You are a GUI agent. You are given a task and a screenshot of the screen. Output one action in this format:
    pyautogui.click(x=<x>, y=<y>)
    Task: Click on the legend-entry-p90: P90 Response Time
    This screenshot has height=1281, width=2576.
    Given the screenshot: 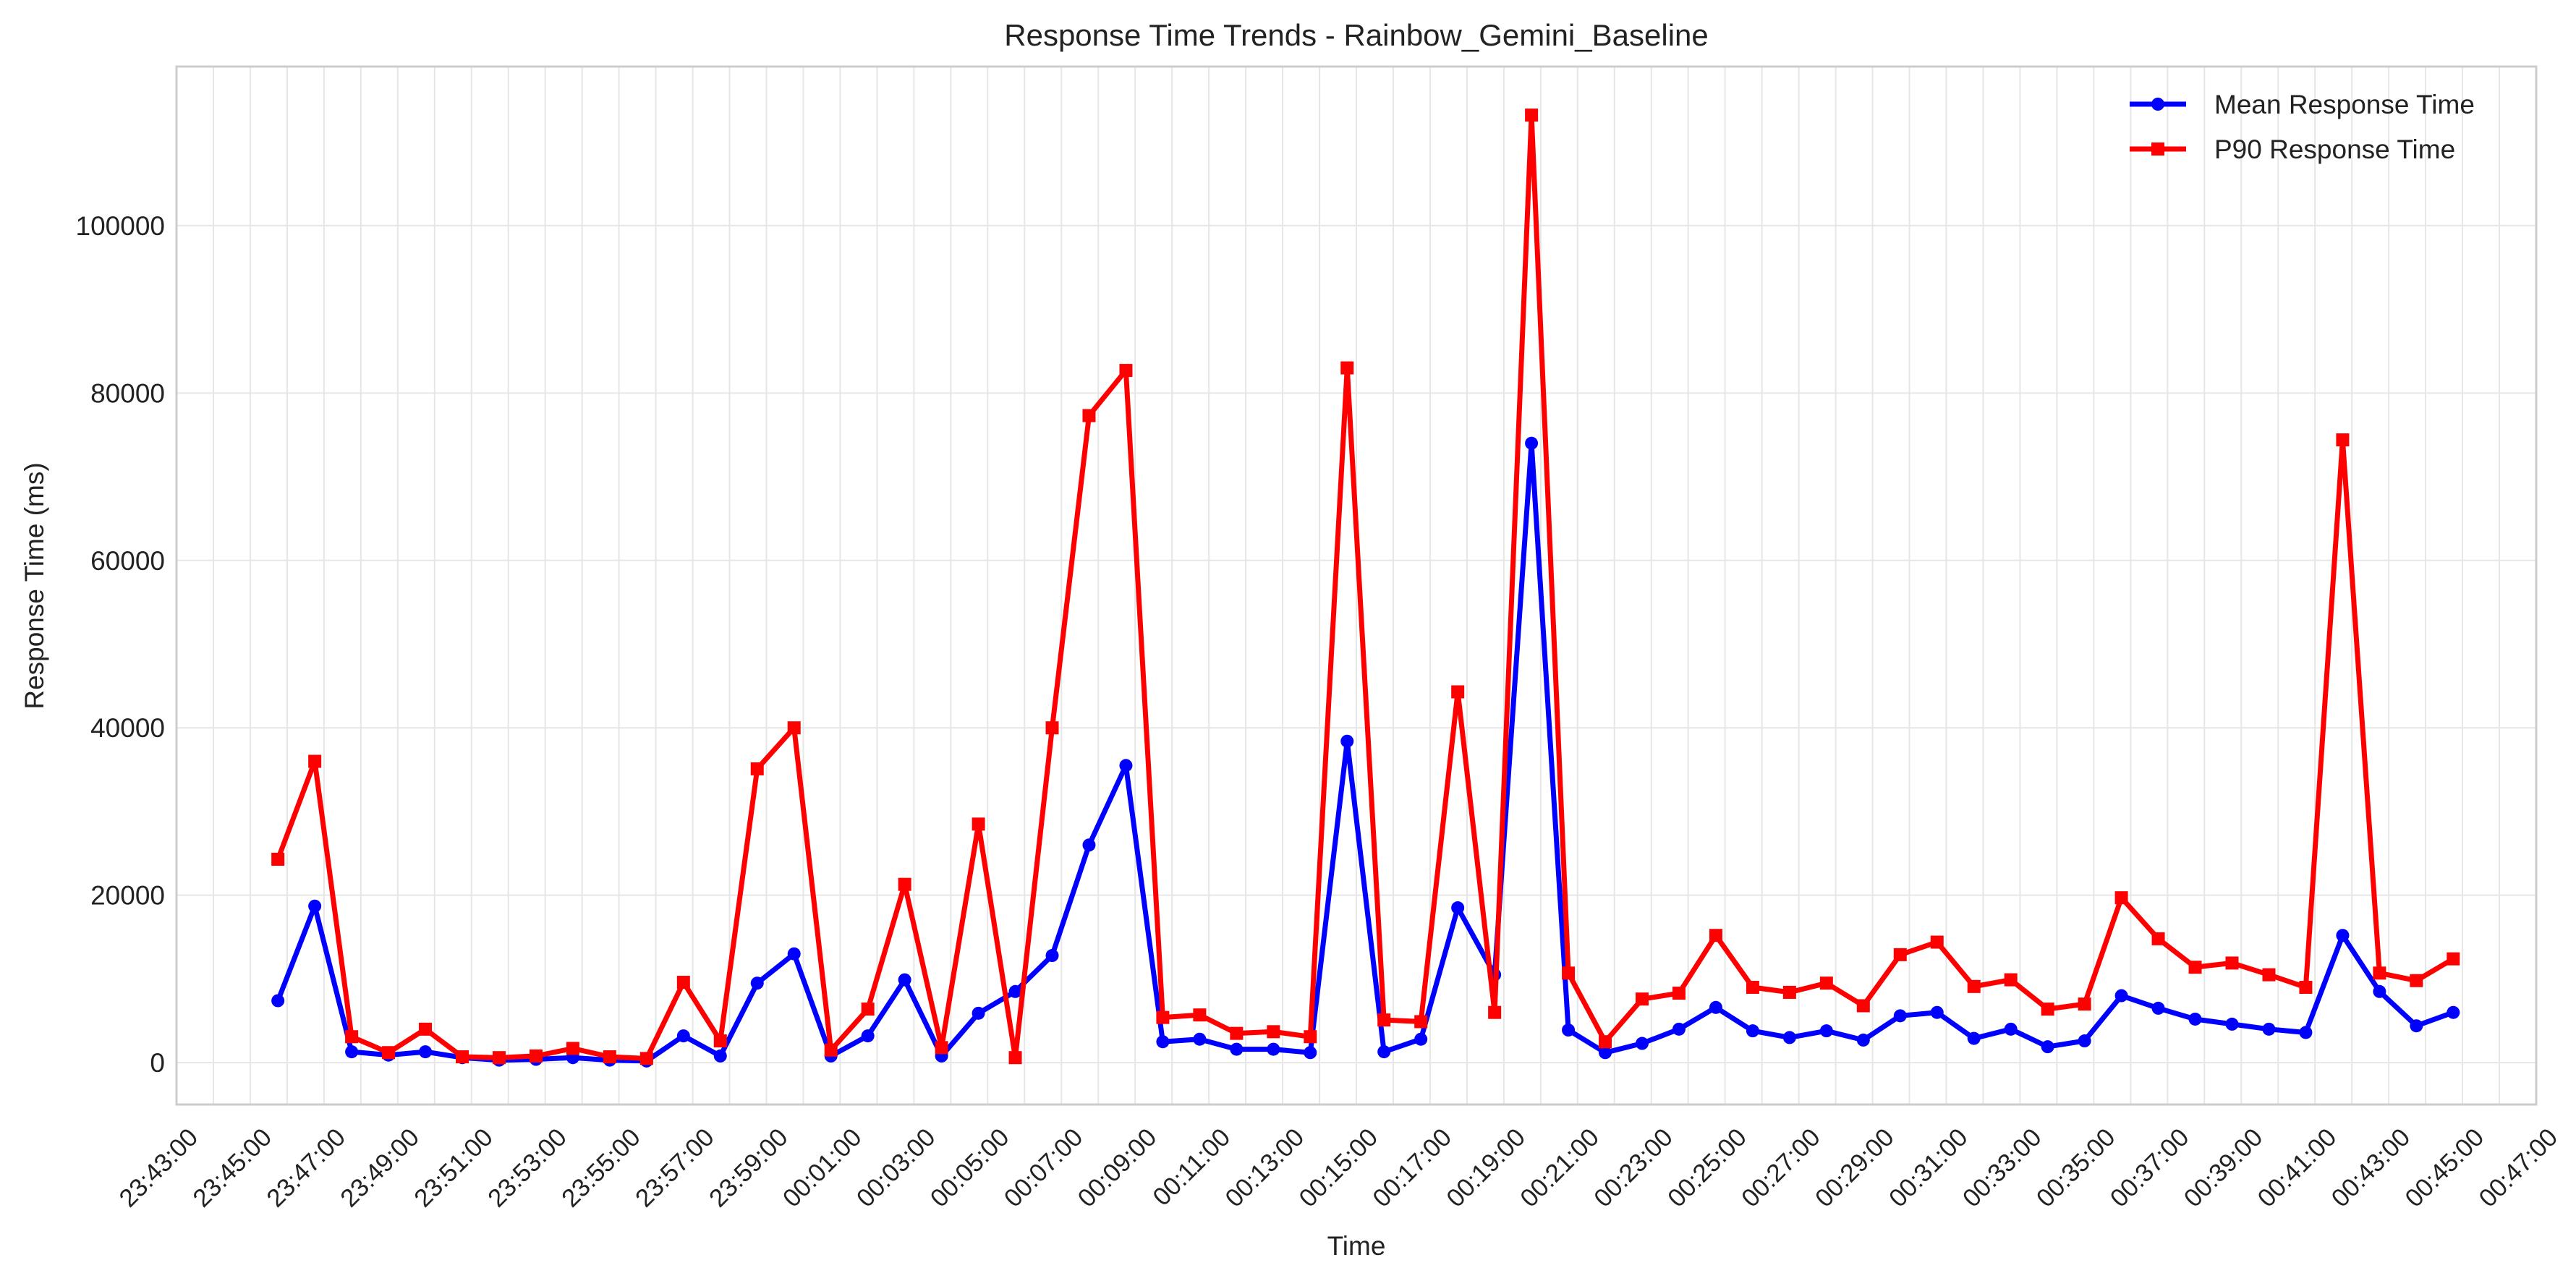 What is the action you would take?
    pyautogui.click(x=2292, y=149)
    